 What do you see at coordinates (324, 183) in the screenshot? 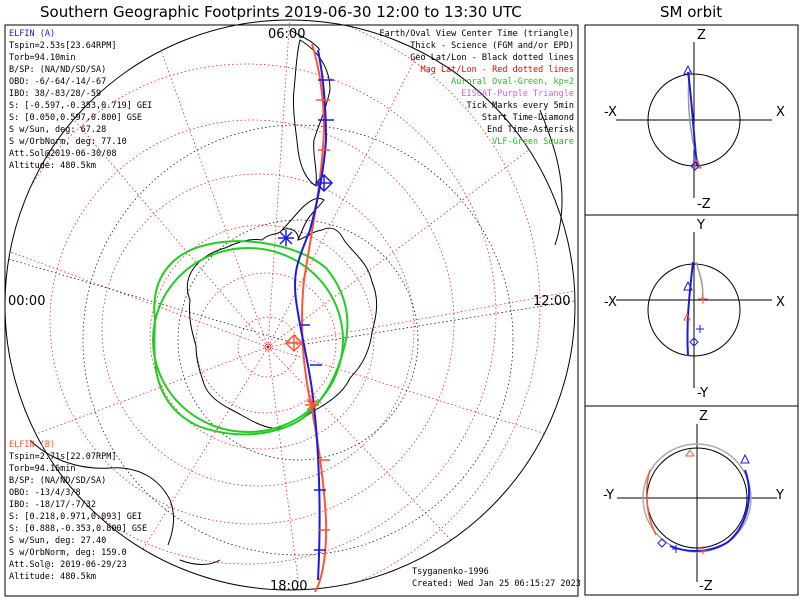
I see `elfin-a-start-diamond` at bounding box center [324, 183].